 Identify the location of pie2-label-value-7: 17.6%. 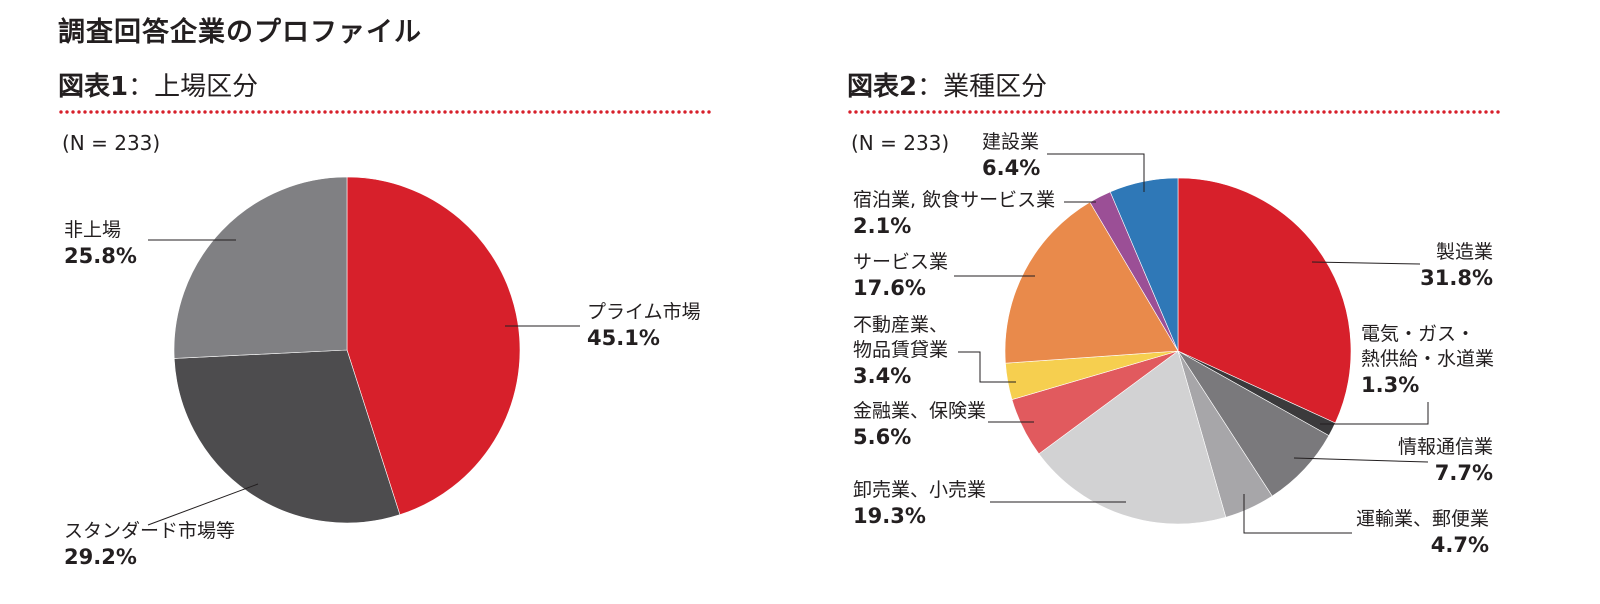
(889, 288).